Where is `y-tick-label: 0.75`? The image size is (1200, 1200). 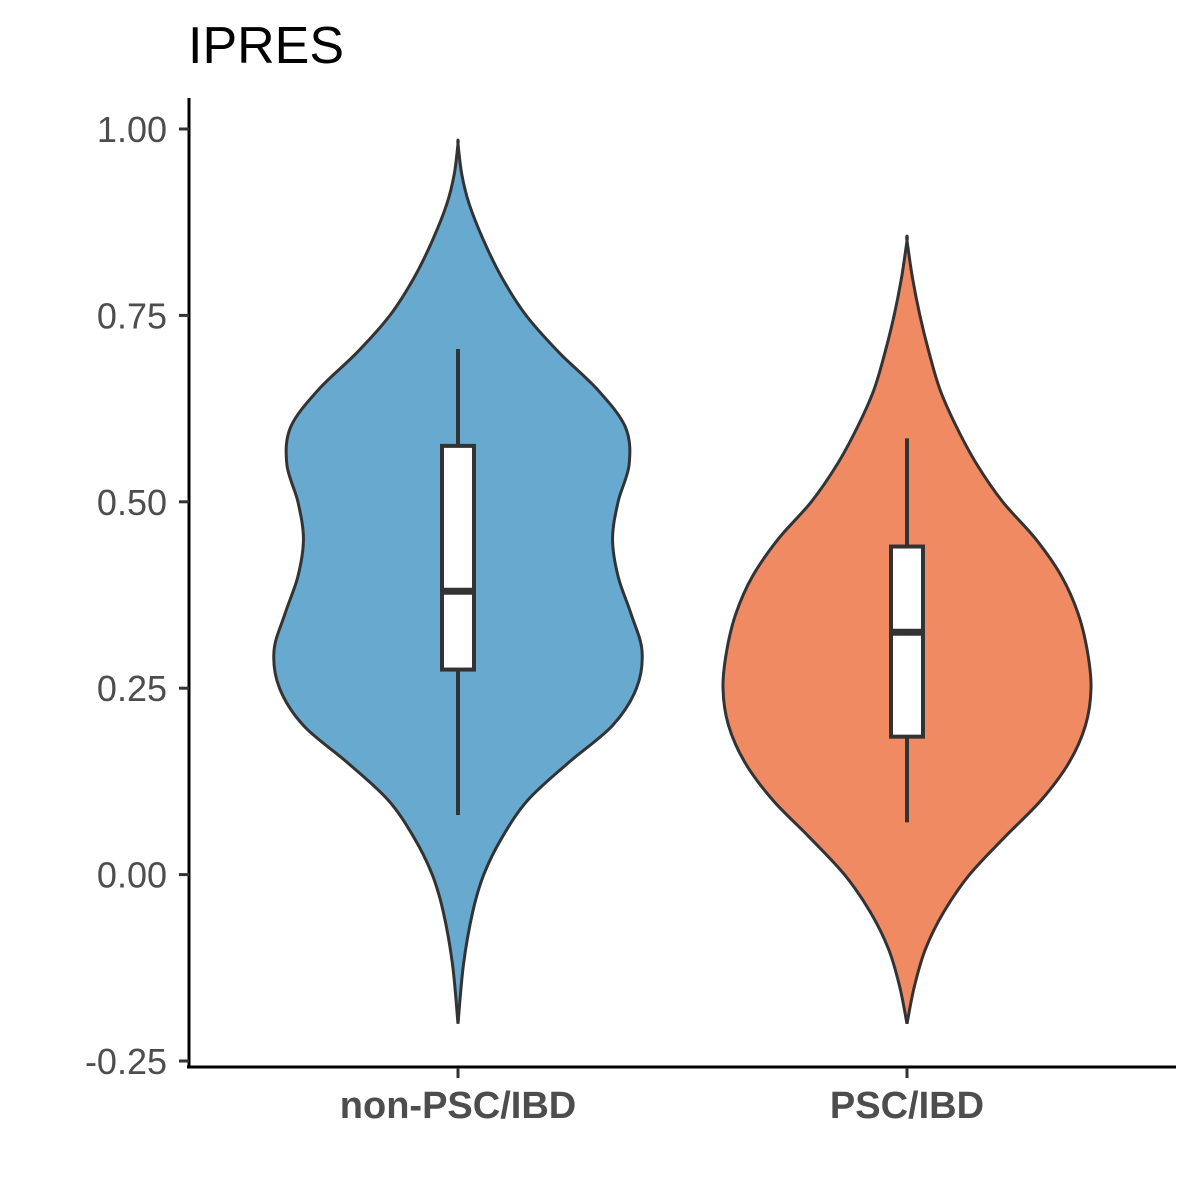 y-tick-label: 0.75 is located at coordinates (132, 315).